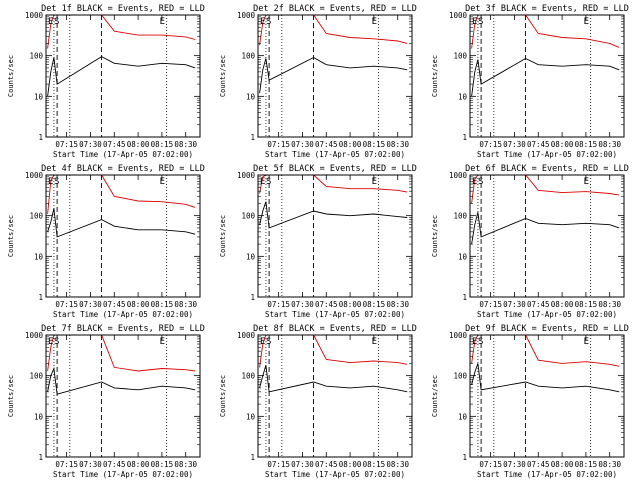 The height and width of the screenshot is (480, 640). What do you see at coordinates (547, 169) in the screenshot?
I see `chart-title: Det 6f BLACK = Events, RED = LLD` at bounding box center [547, 169].